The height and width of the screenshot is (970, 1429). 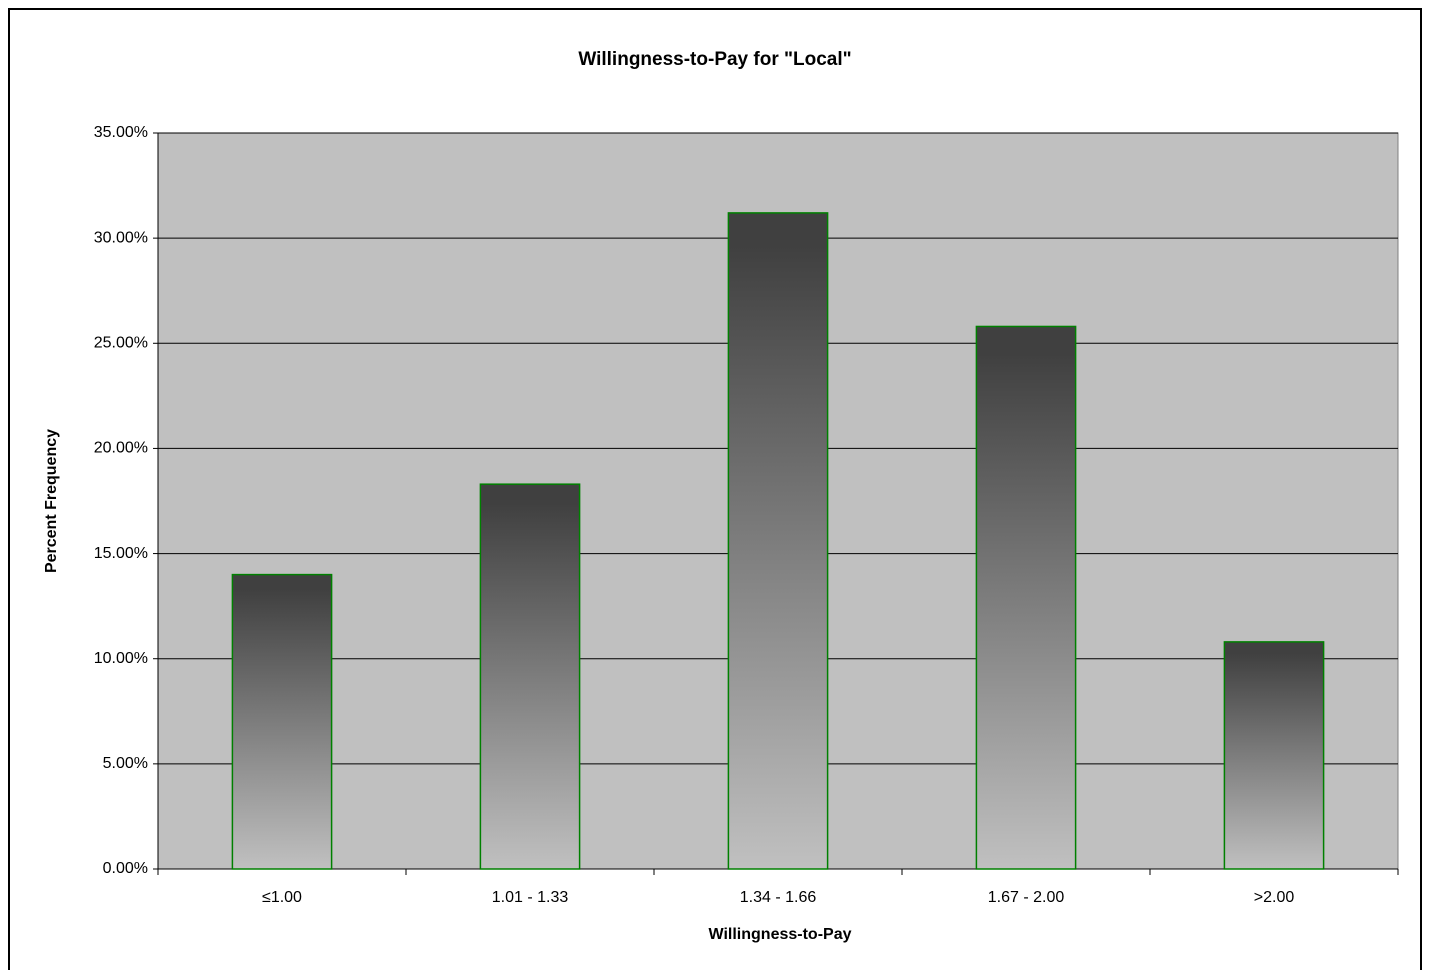 I want to click on x-tick-label: ≤1.00, so click(x=282, y=897).